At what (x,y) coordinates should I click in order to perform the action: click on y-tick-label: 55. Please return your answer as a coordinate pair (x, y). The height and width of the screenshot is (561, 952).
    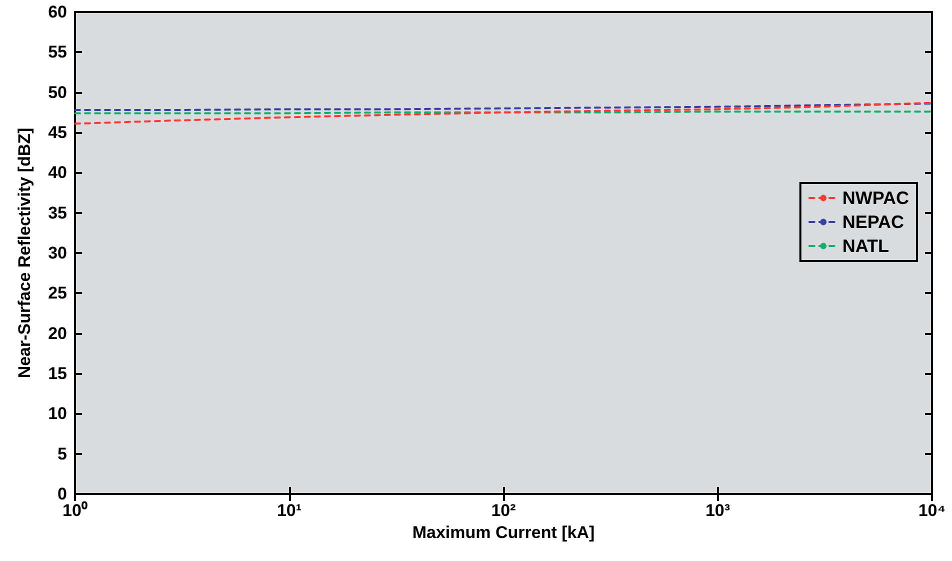
    Looking at the image, I should click on (57, 52).